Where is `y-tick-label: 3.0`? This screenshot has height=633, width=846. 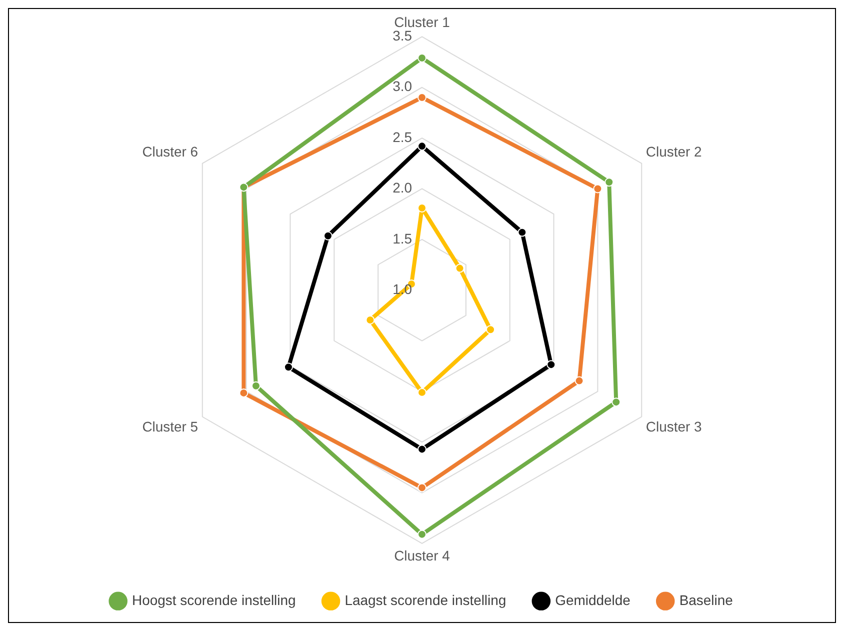
y-tick-label: 3.0 is located at coordinates (402, 86).